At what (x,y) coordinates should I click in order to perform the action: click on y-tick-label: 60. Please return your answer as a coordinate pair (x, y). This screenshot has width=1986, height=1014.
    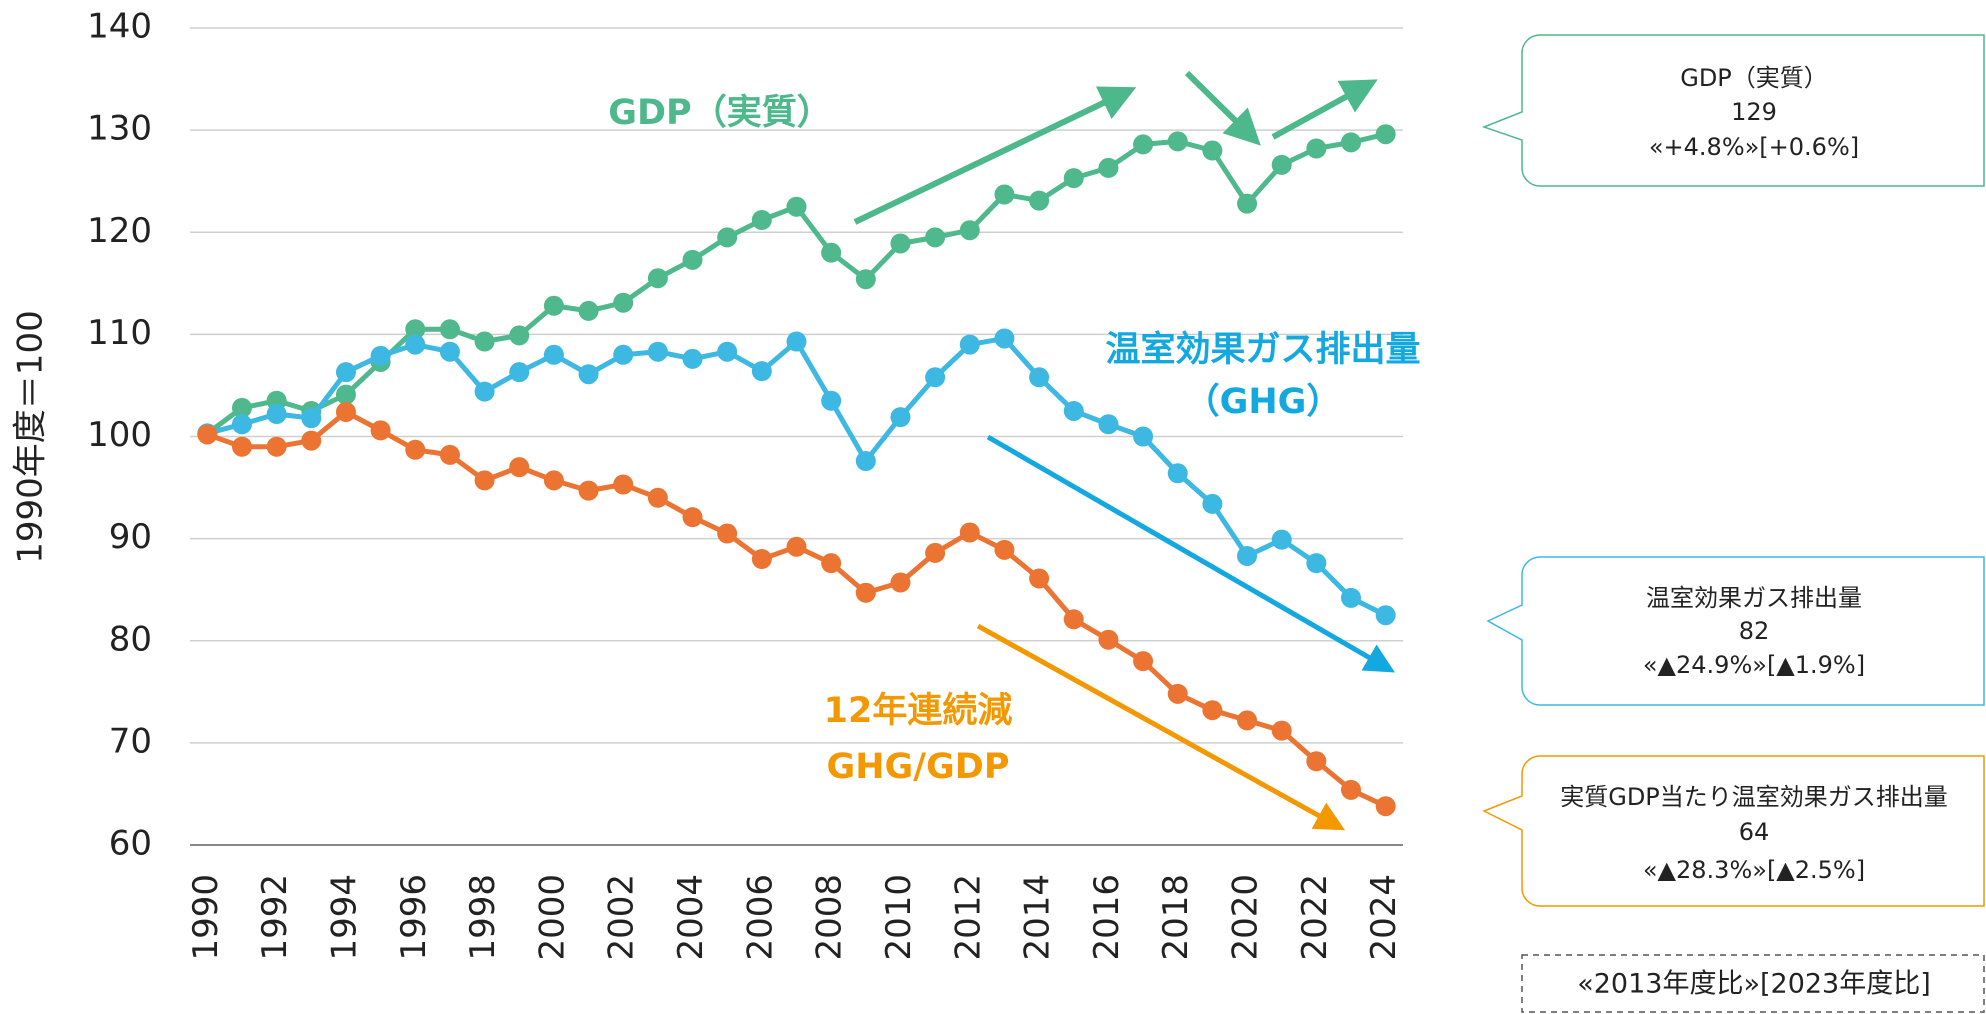
    Looking at the image, I should click on (130, 844).